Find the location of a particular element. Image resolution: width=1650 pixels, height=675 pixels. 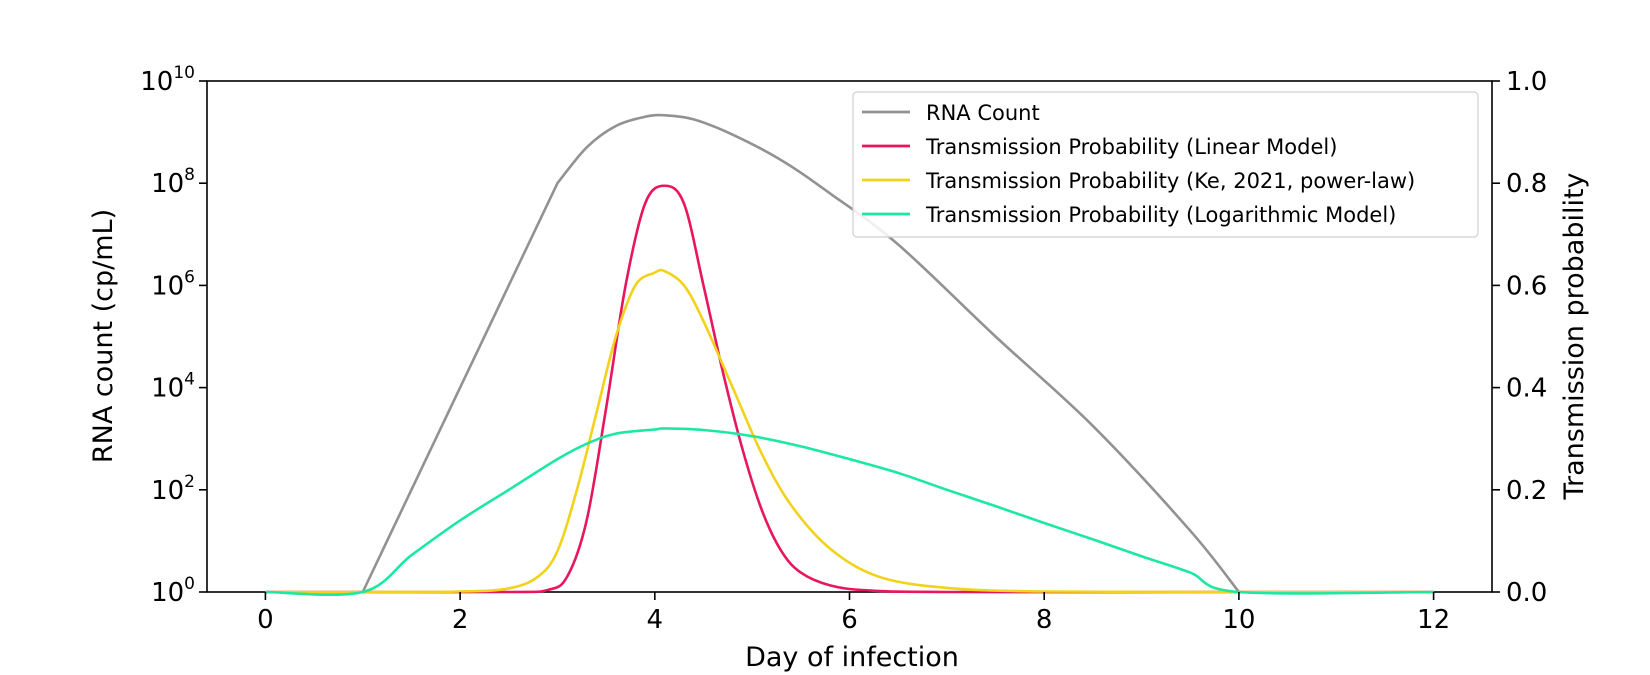

x-axis-label: Day of infection is located at coordinates (852, 657).